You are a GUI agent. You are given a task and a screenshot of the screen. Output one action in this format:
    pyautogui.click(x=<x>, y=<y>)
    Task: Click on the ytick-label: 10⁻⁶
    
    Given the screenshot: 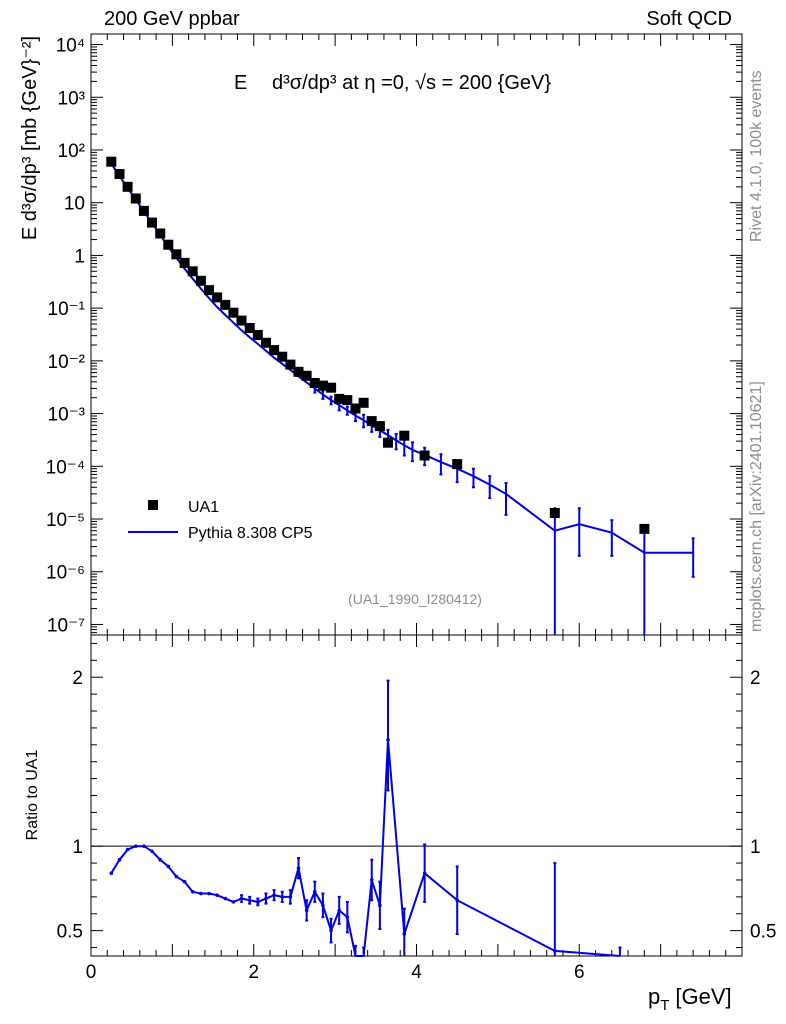 What is the action you would take?
    pyautogui.click(x=65, y=573)
    